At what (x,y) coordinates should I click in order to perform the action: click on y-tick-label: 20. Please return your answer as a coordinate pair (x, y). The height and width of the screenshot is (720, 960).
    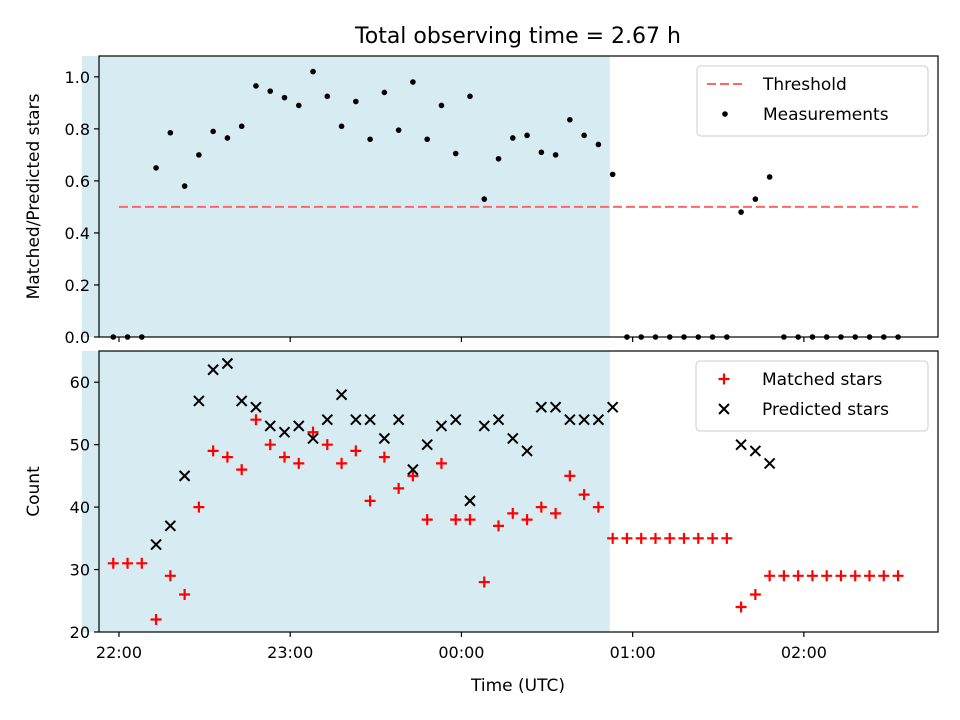
    Looking at the image, I should click on (80, 632).